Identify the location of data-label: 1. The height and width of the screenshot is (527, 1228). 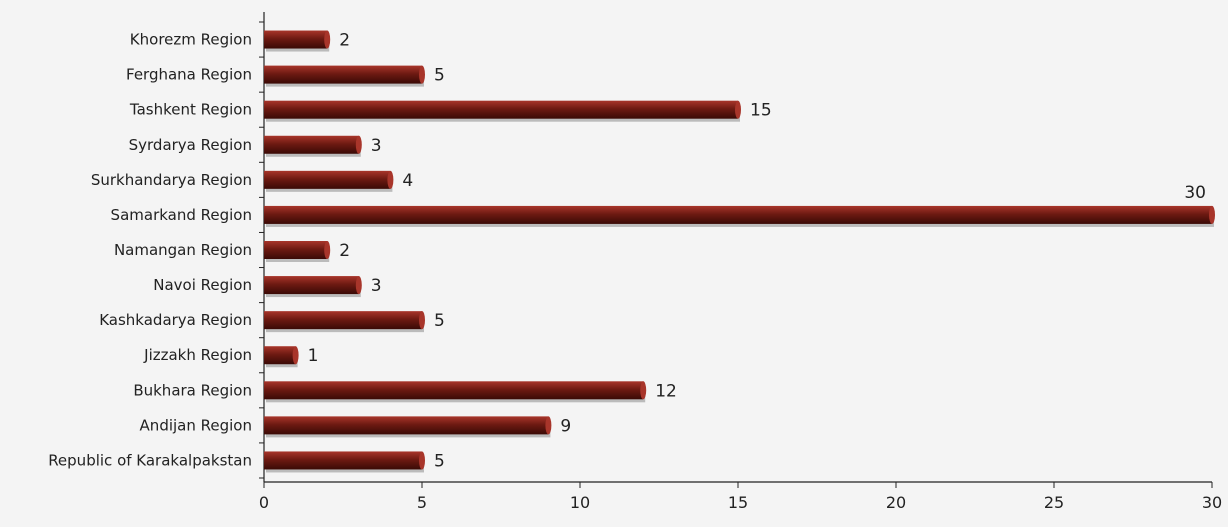
(313, 356).